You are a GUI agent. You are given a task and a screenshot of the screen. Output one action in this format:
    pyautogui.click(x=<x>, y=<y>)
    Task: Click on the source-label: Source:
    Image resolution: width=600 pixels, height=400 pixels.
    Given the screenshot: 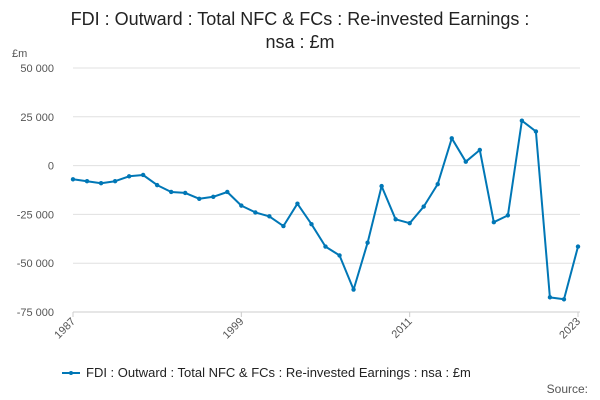 What is the action you would take?
    pyautogui.click(x=567, y=389)
    